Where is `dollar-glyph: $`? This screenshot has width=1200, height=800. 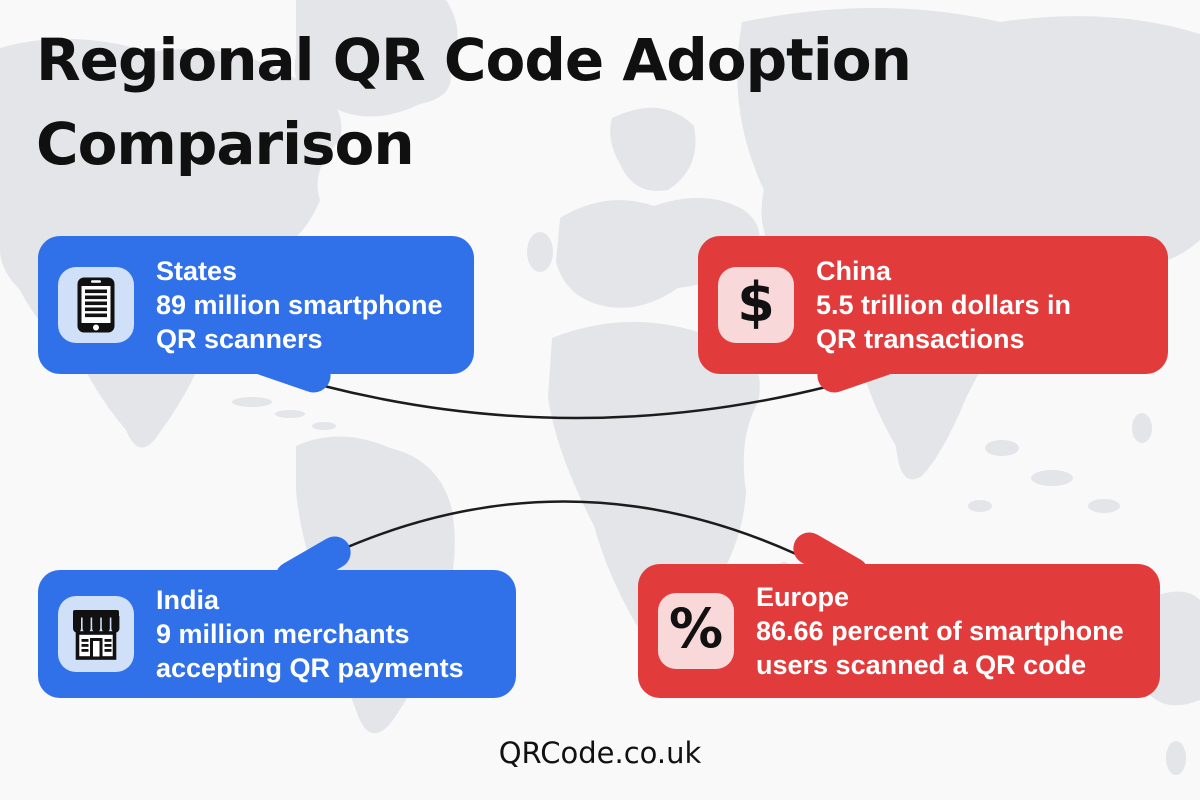
dollar-glyph: $ is located at coordinates (756, 302).